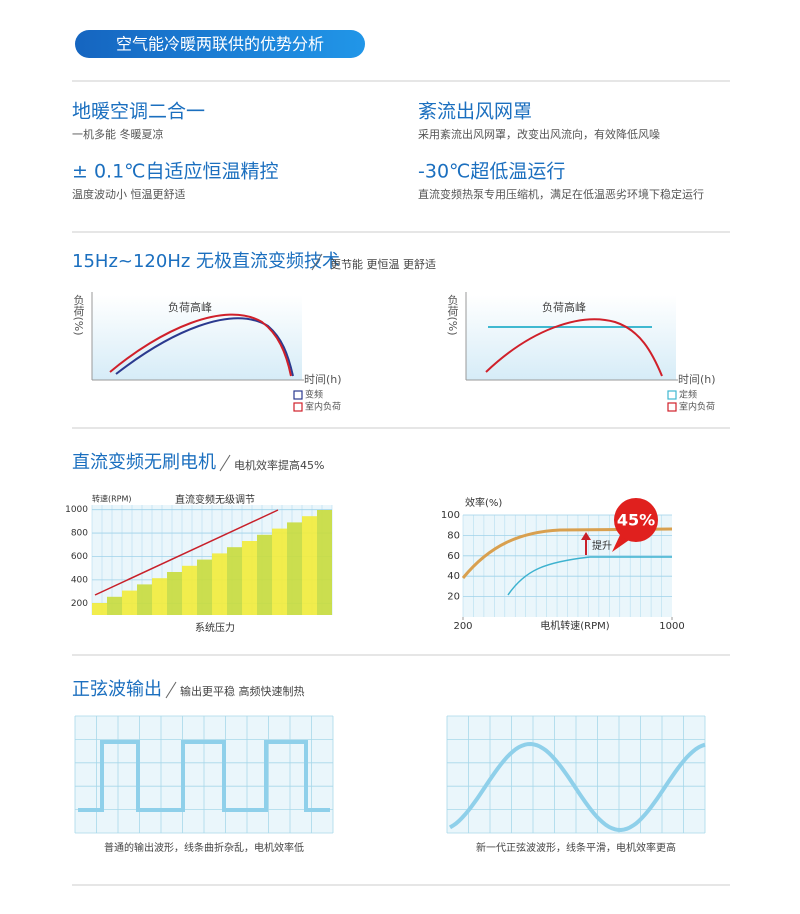 The image size is (800, 914). I want to click on feature-desc: 采用紊流出风网罩，改变出风流向，有效降低风噪, so click(539, 134).